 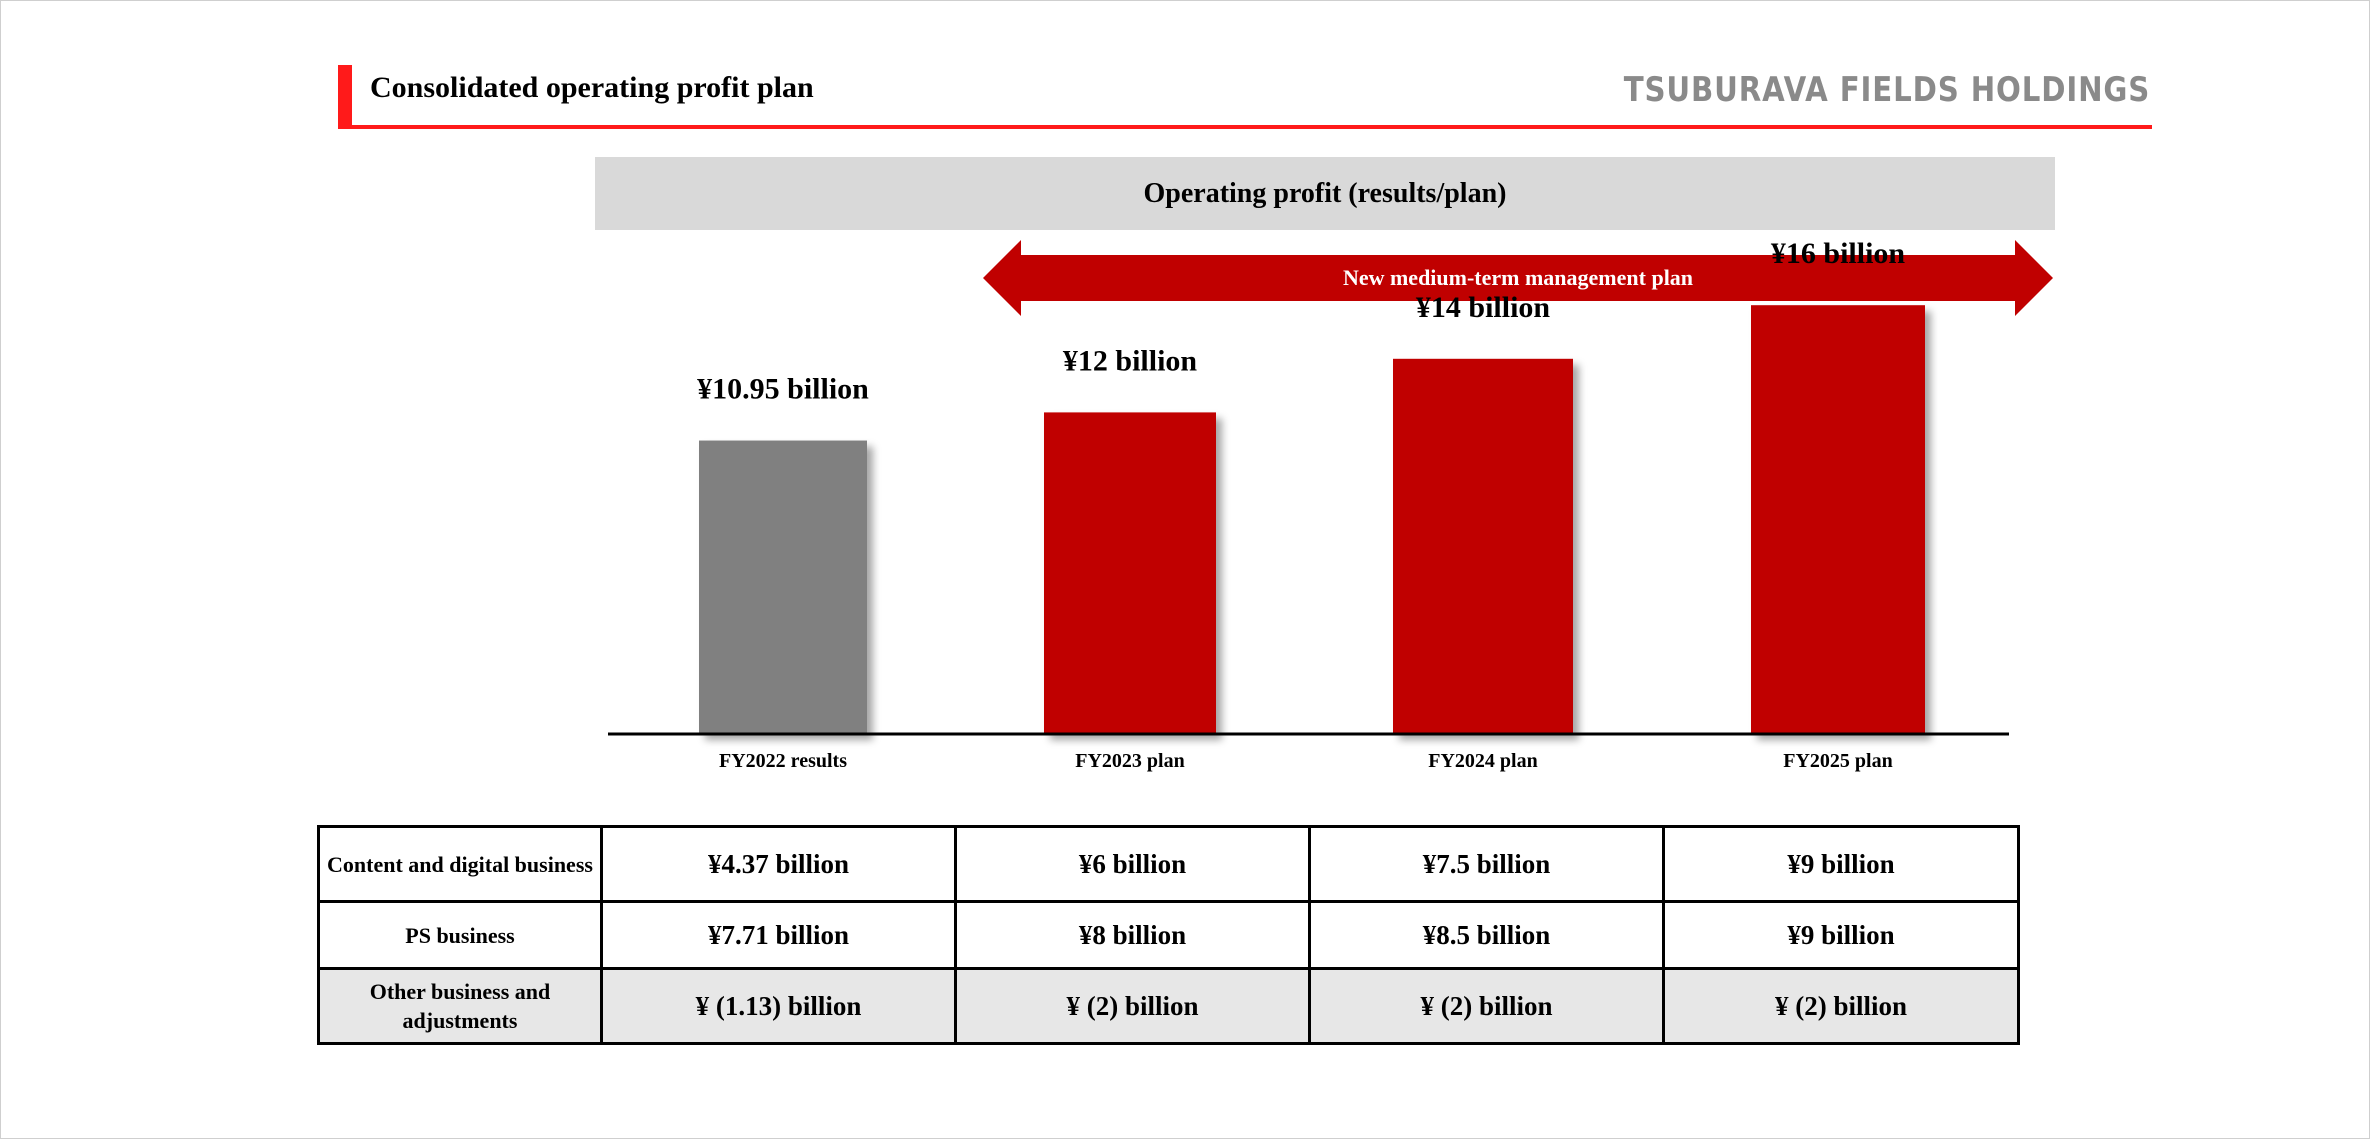 I want to click on row-header: PS business, so click(x=460, y=935).